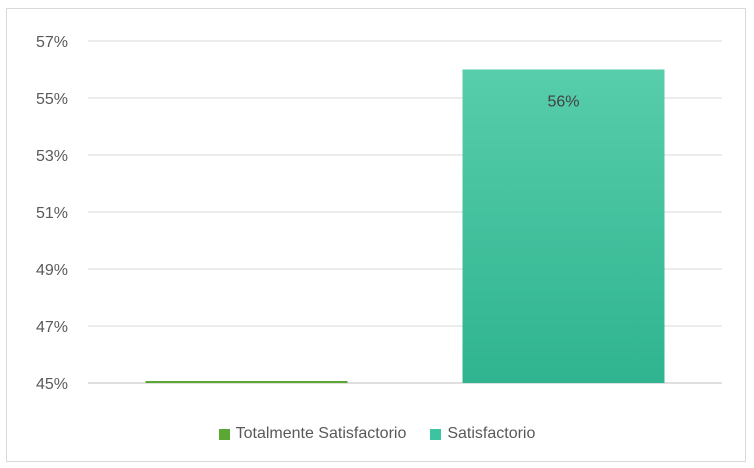  What do you see at coordinates (321, 433) in the screenshot?
I see `legend-label-totalmente-satisfactorio: Totalmente Satisfactorio` at bounding box center [321, 433].